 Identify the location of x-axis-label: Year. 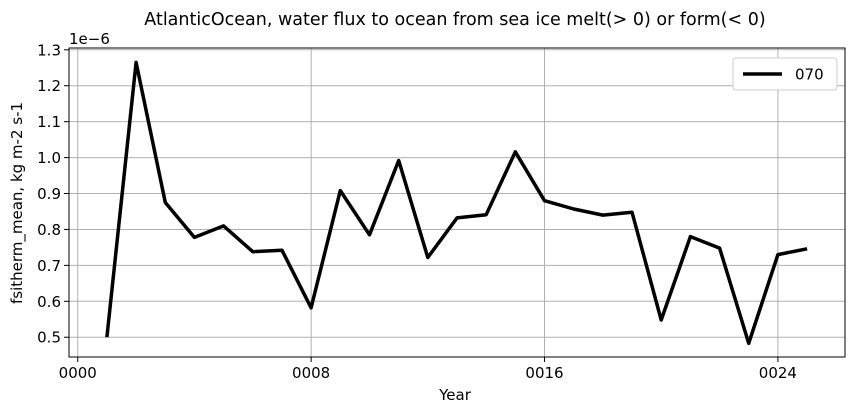
(455, 395).